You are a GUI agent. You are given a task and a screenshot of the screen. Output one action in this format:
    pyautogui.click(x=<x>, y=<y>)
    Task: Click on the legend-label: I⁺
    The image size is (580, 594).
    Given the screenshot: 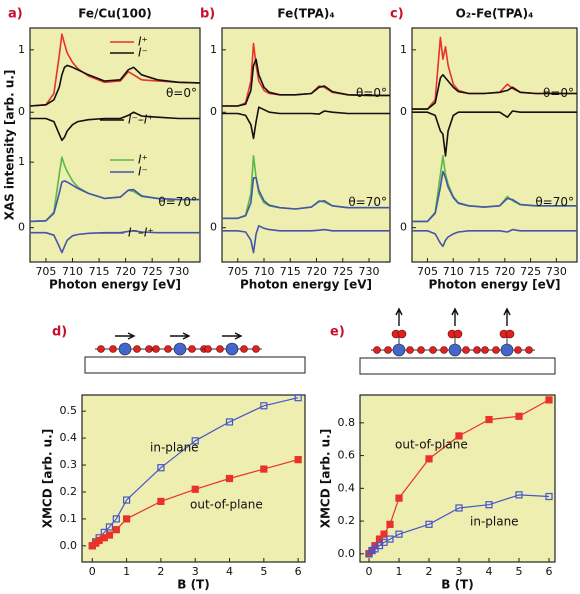 What is the action you would take?
    pyautogui.click(x=143, y=160)
    